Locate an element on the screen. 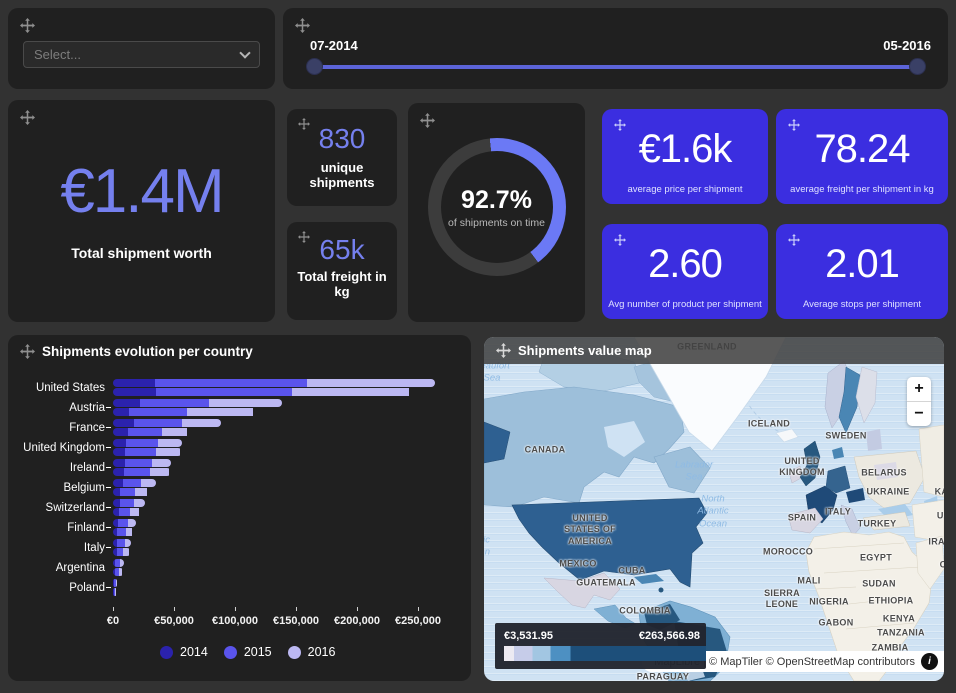  slider-handle-start is located at coordinates (314, 66).